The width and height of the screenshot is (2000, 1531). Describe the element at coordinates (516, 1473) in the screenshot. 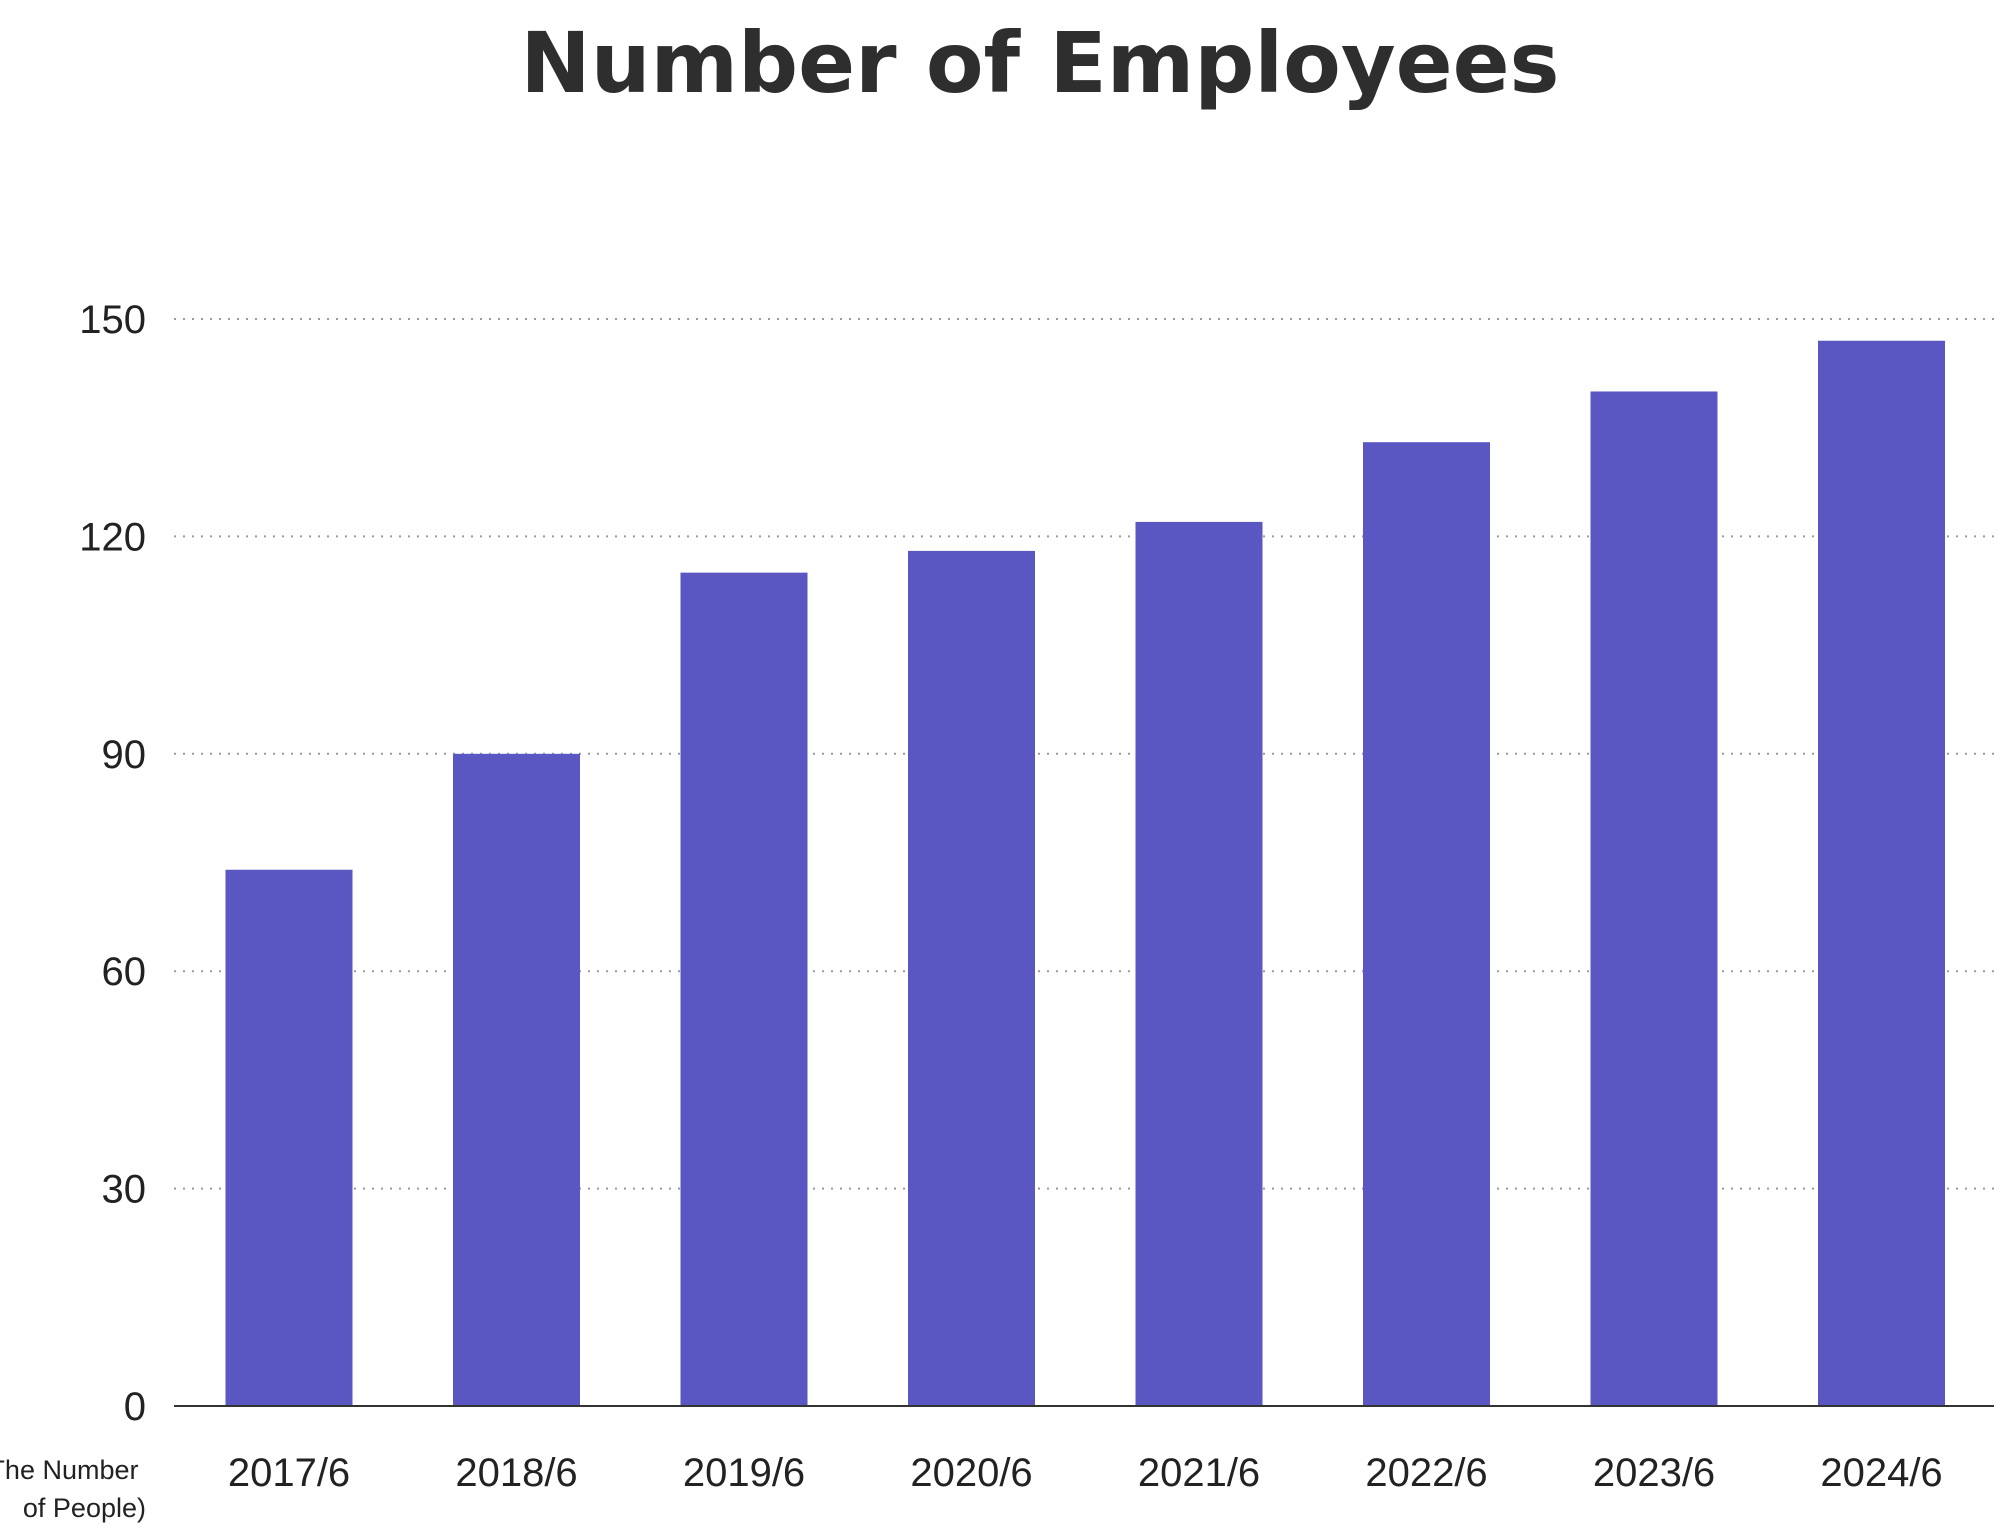

I see `x-tick-label: 2018/6` at that location.